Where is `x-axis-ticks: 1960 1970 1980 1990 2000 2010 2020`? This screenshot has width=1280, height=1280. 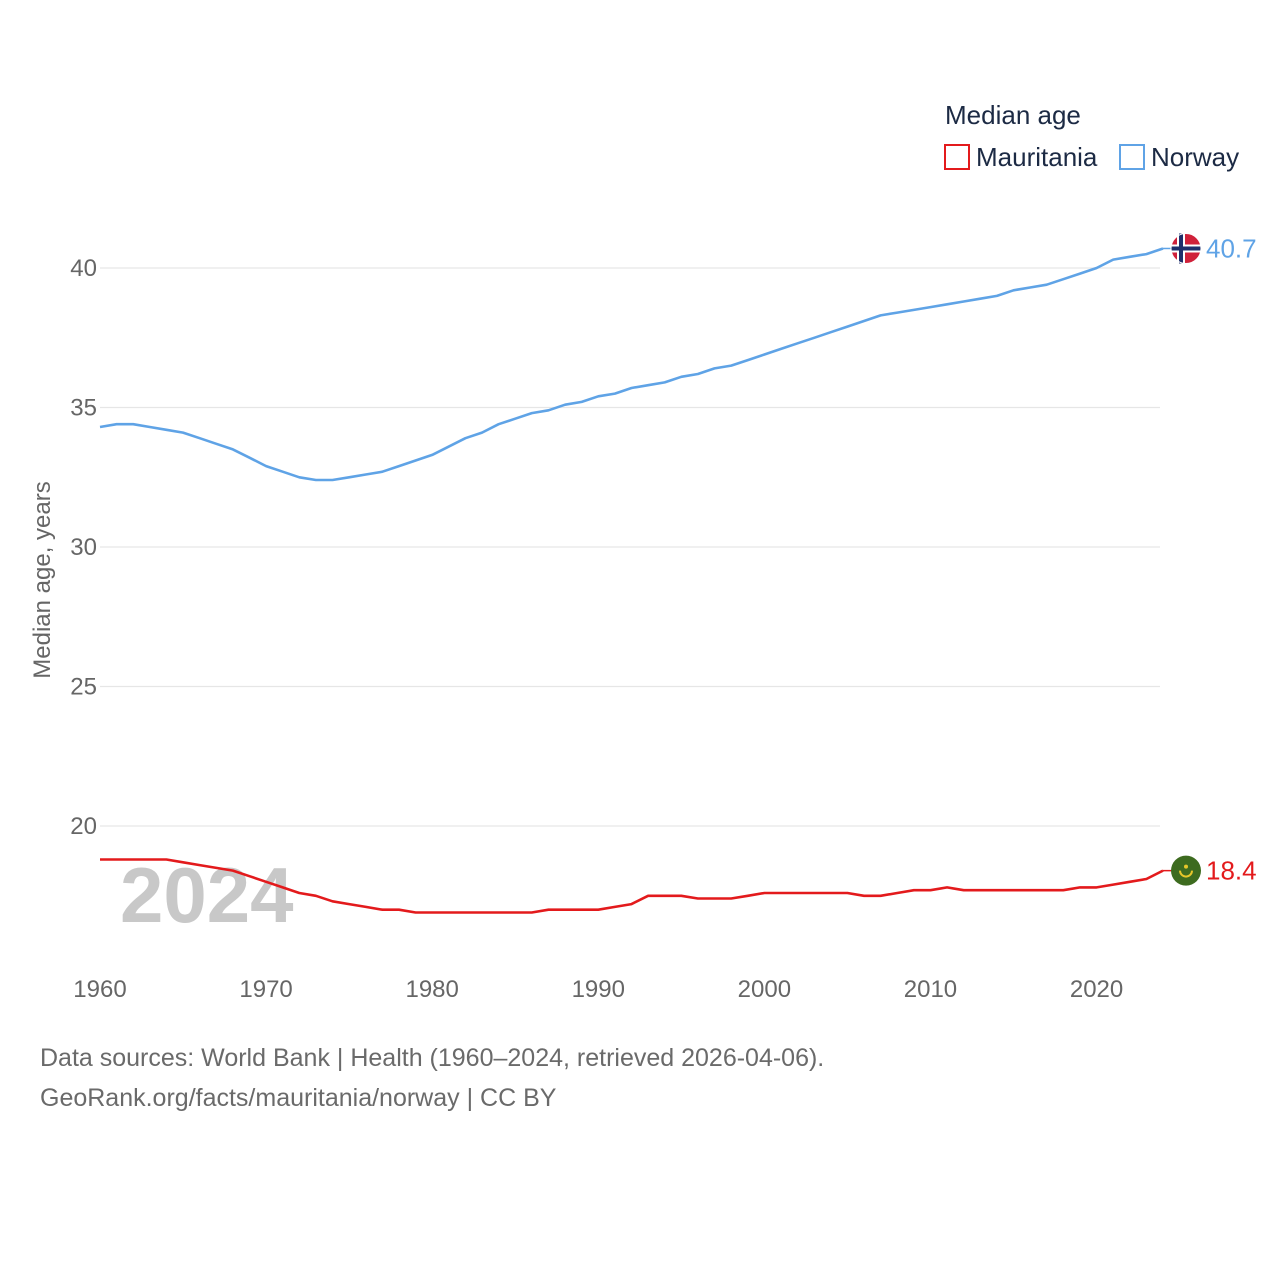
x-axis-ticks: 1960 1970 1980 1990 2000 2010 2020 is located at coordinates (598, 989).